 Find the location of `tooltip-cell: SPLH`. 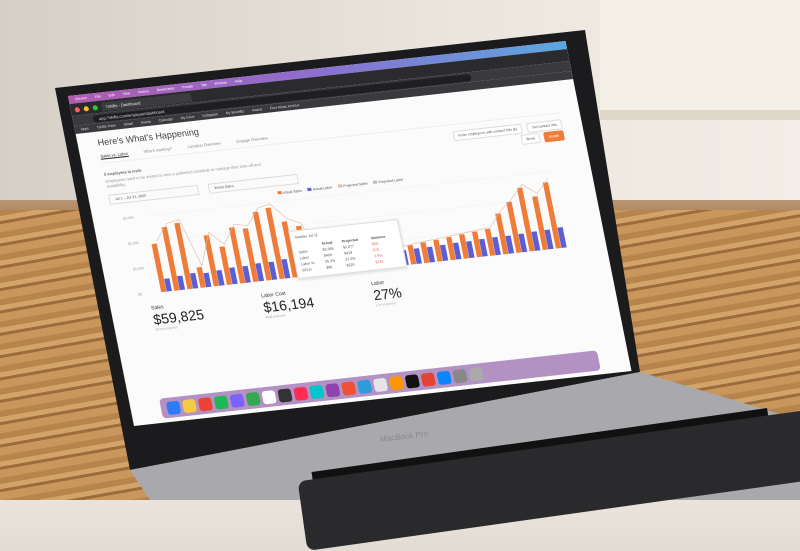

tooltip-cell: SPLH is located at coordinates (306, 270).